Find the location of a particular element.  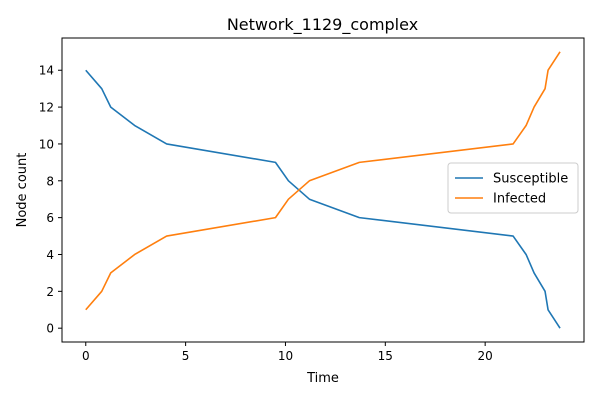

legend-label-susceptible: Susceptible is located at coordinates (530, 179).